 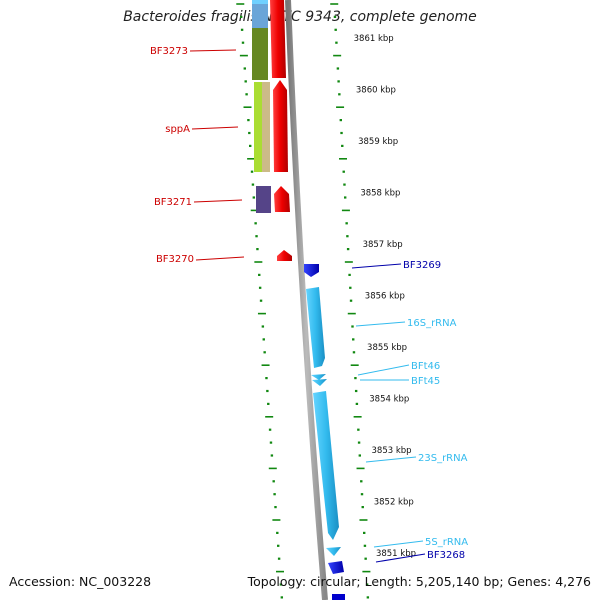 What do you see at coordinates (315, 327) in the screenshot?
I see `rna-arrow-16s` at bounding box center [315, 327].